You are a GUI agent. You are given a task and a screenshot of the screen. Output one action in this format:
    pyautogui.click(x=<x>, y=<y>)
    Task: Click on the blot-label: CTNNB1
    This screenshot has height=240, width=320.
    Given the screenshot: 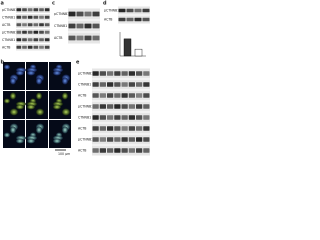 What is the action you would take?
    pyautogui.click(x=84, y=118)
    